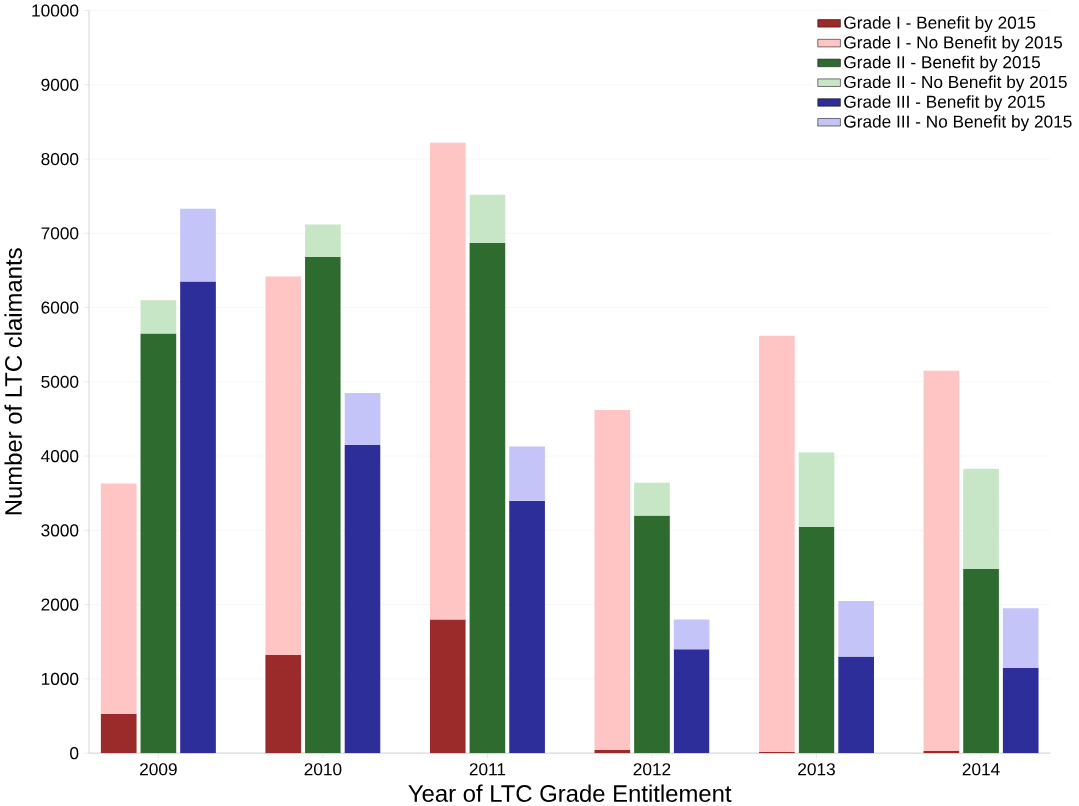  What do you see at coordinates (60, 158) in the screenshot?
I see `y-tick-label: 8000` at bounding box center [60, 158].